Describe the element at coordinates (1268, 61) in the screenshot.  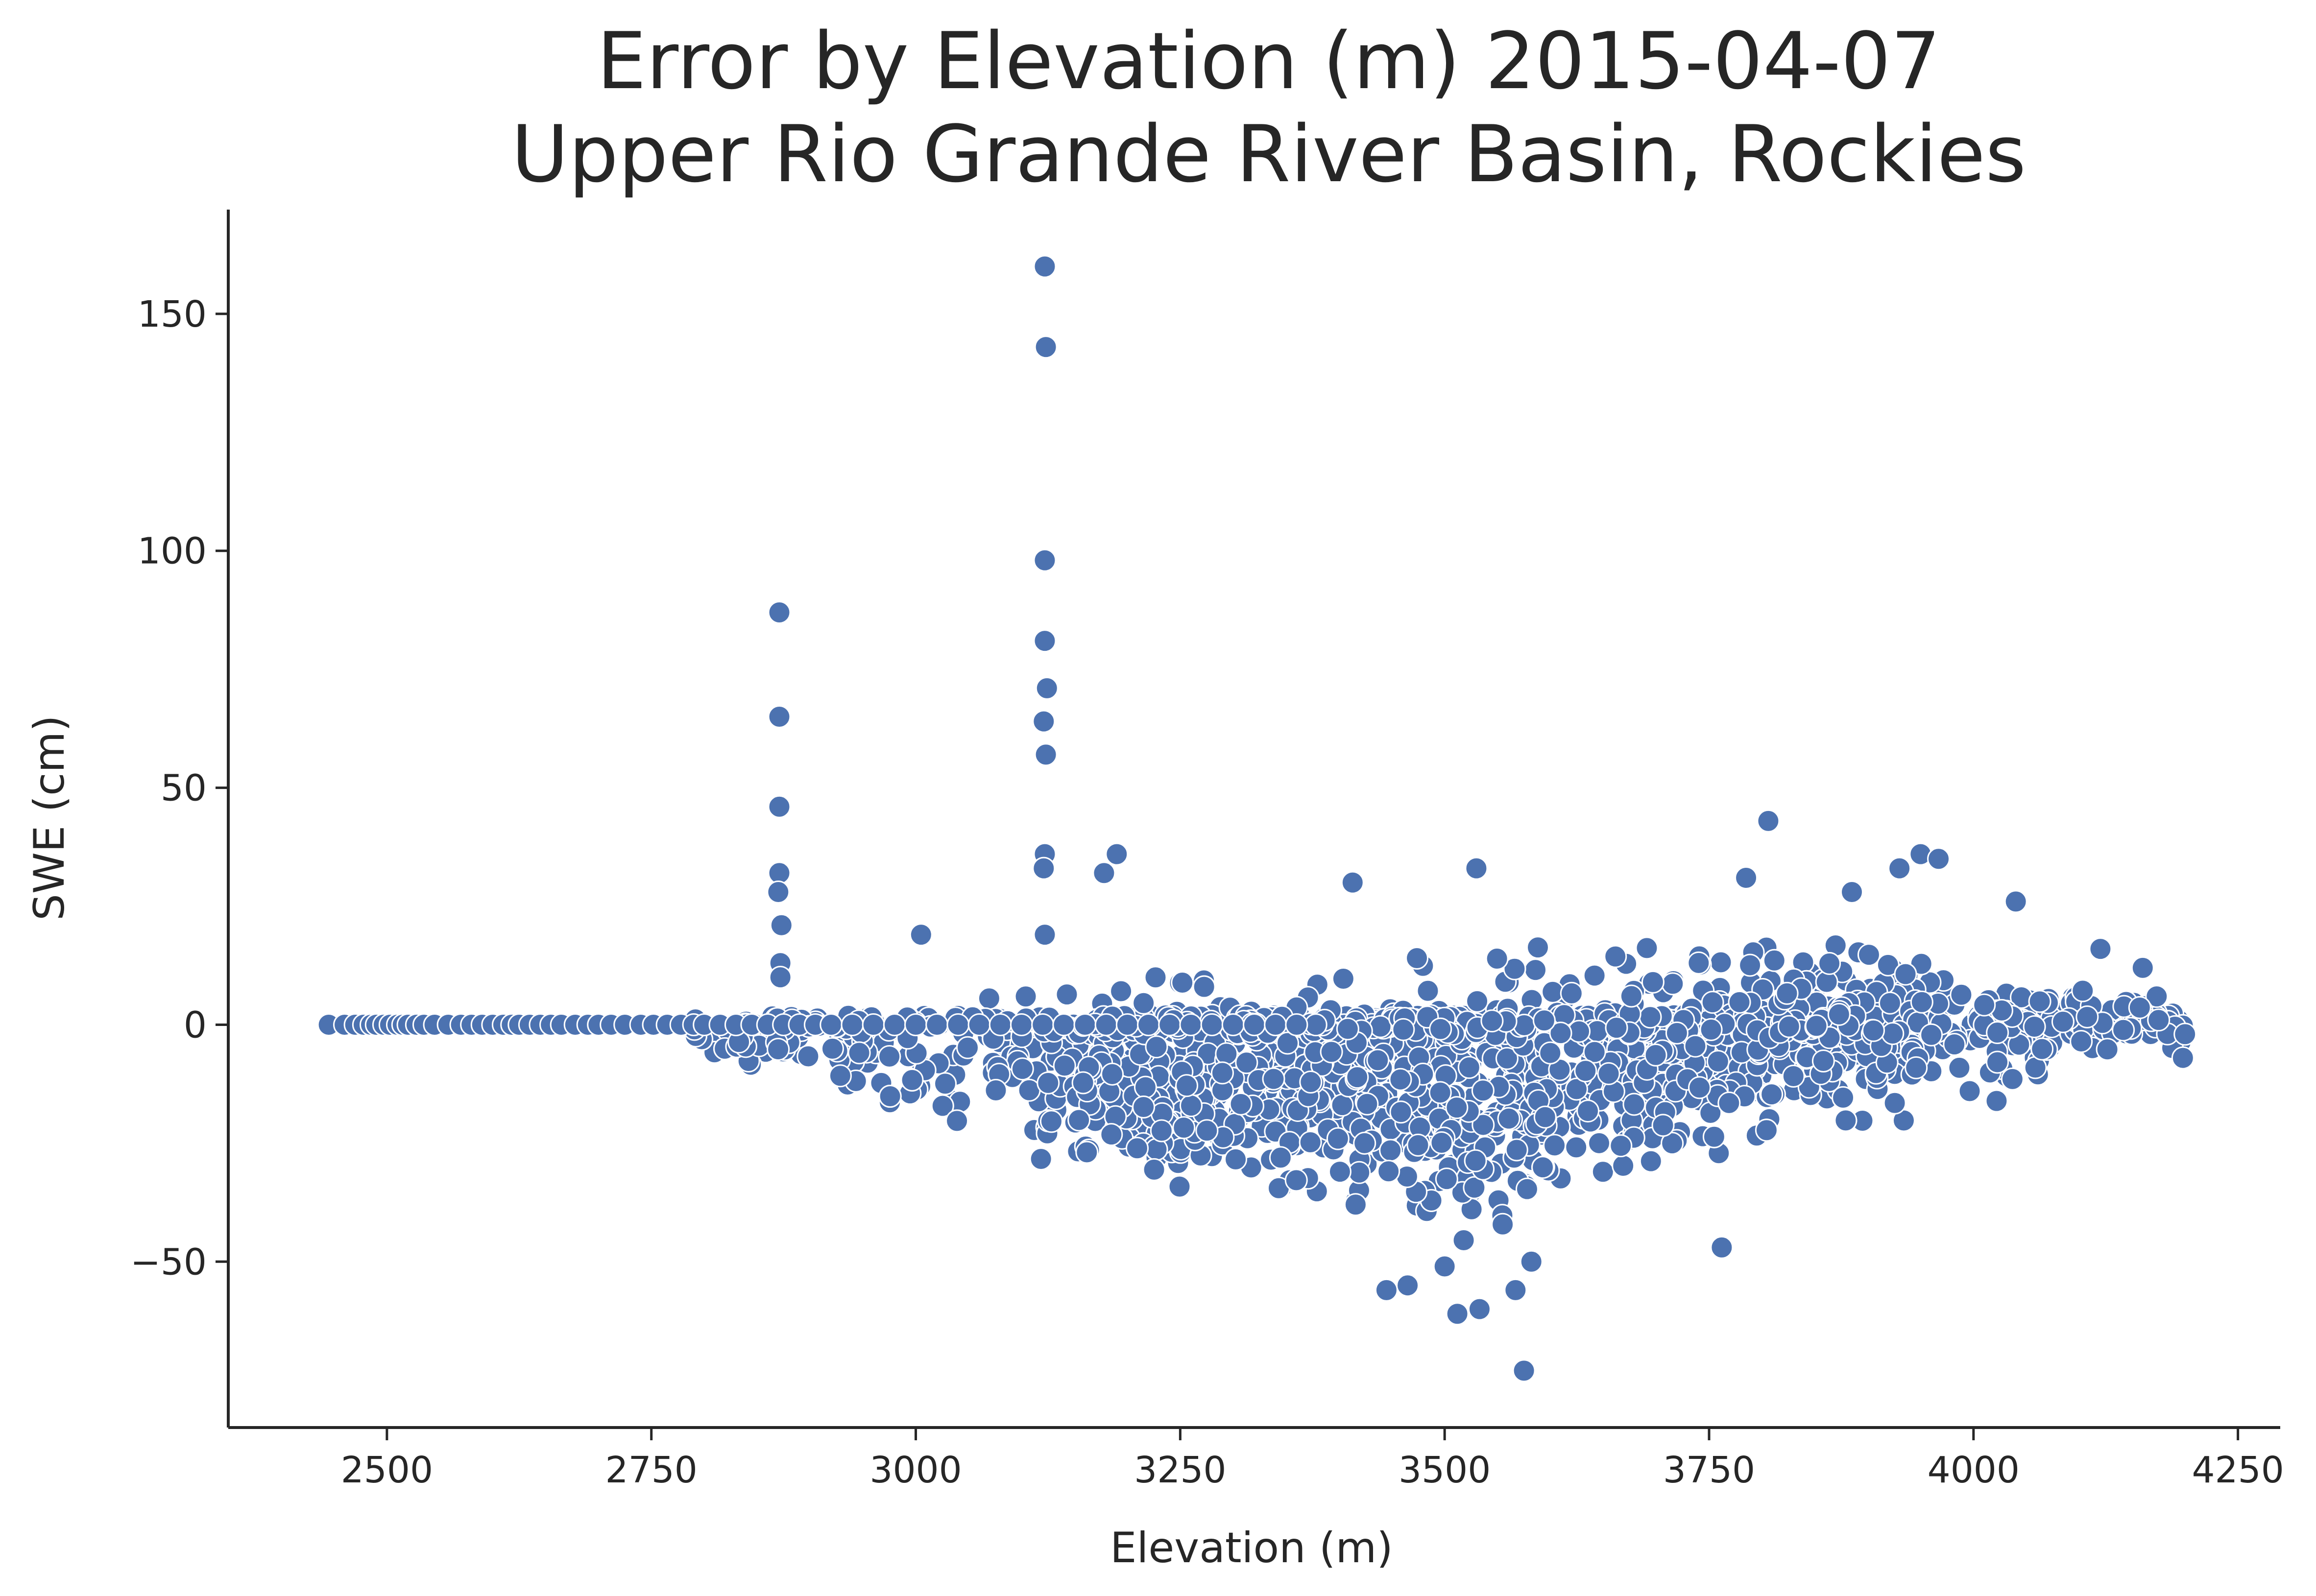
I see `chart-title-line1: Error by Elevation (m) 2015-04-07` at that location.